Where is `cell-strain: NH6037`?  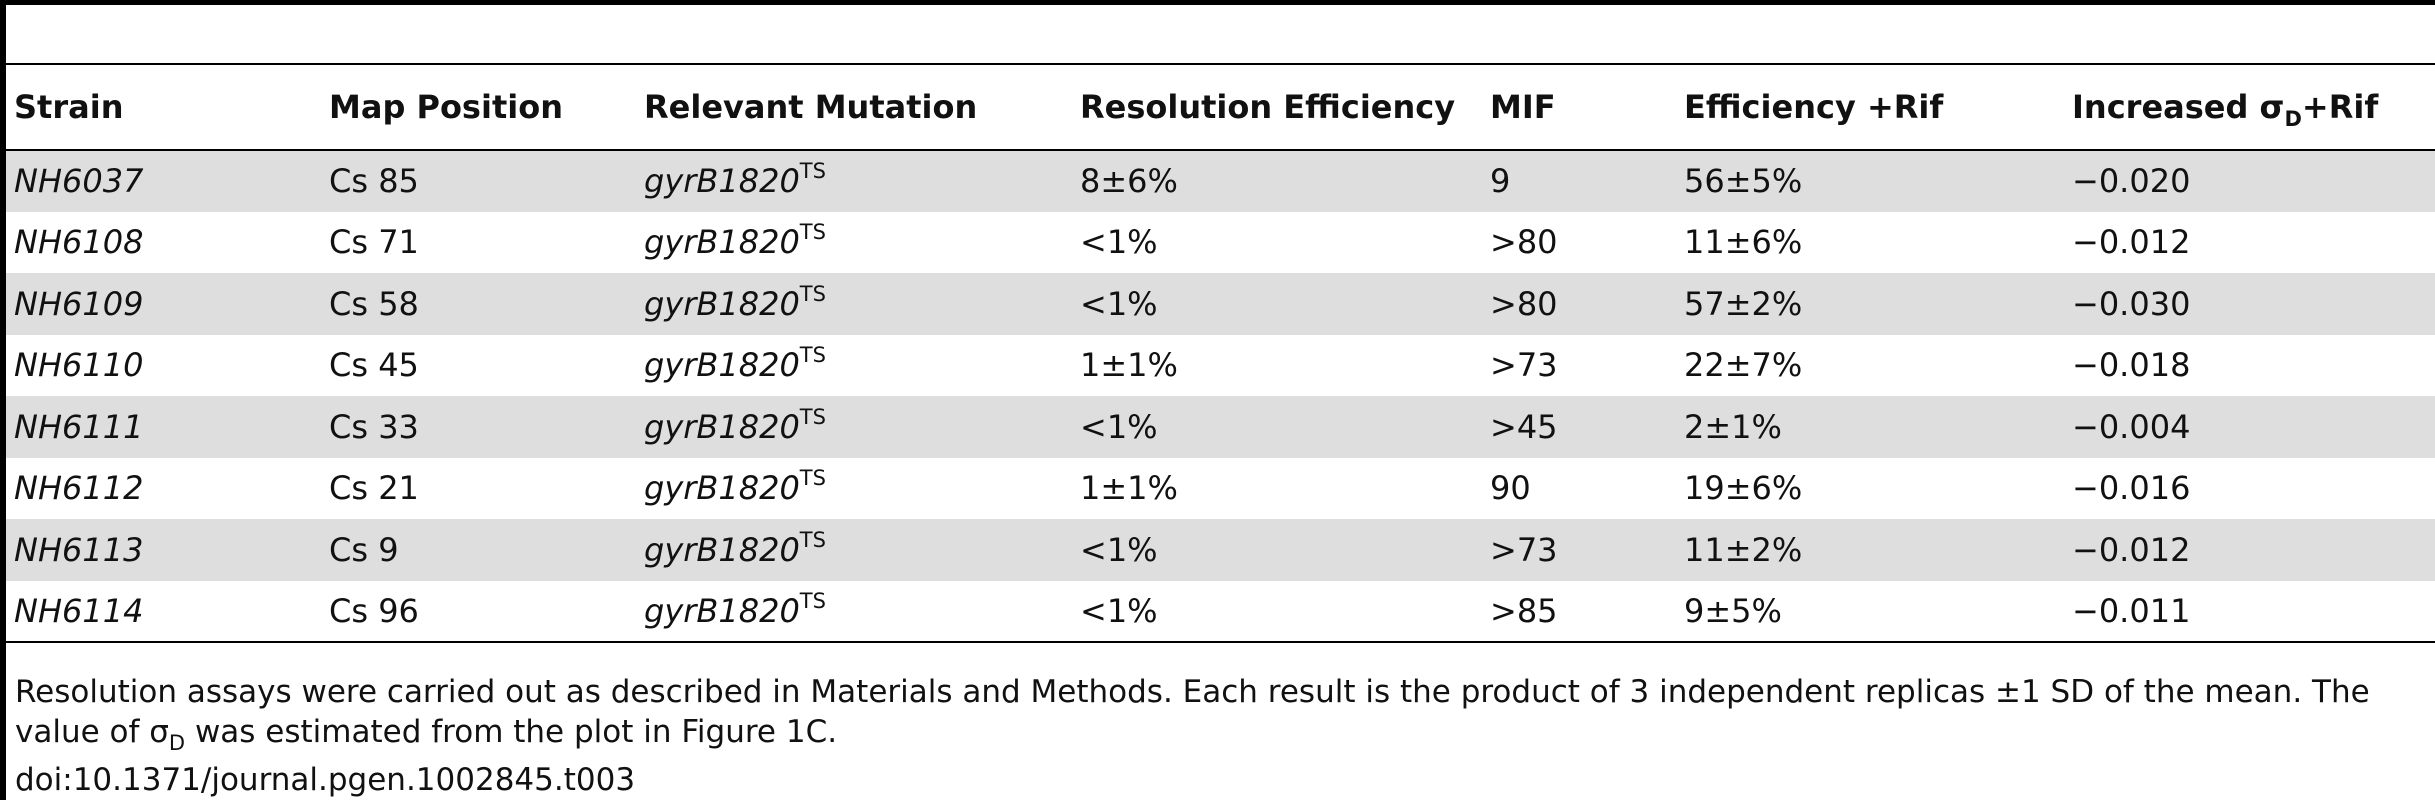
cell-strain: NH6037 is located at coordinates (79, 181).